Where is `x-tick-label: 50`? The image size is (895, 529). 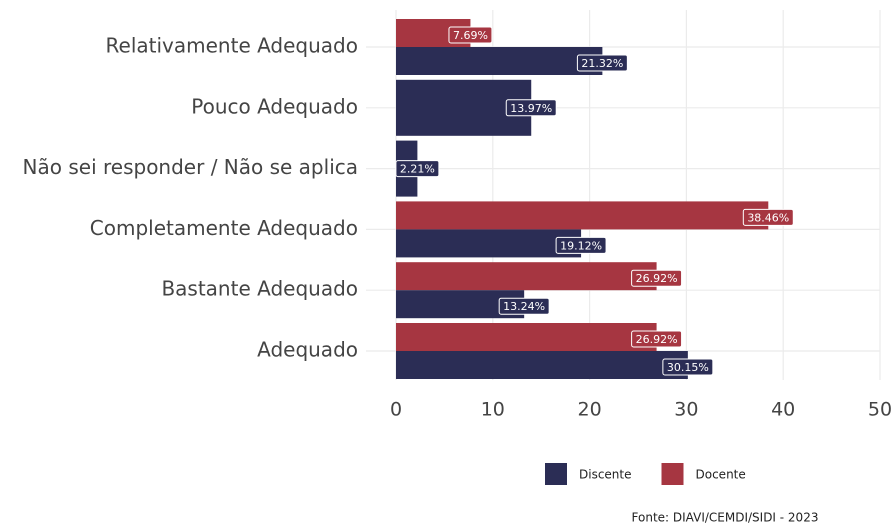
x-tick-label: 50 is located at coordinates (880, 410).